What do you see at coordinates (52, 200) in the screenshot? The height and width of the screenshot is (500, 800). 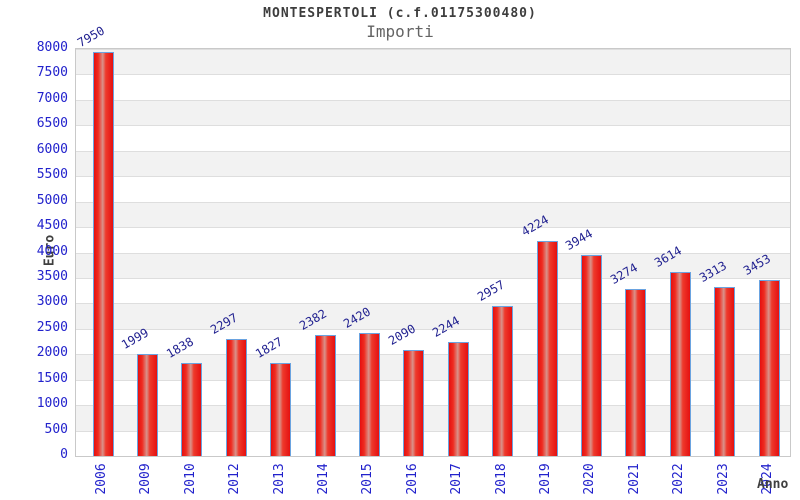 I see `y-tick-label: 5000` at bounding box center [52, 200].